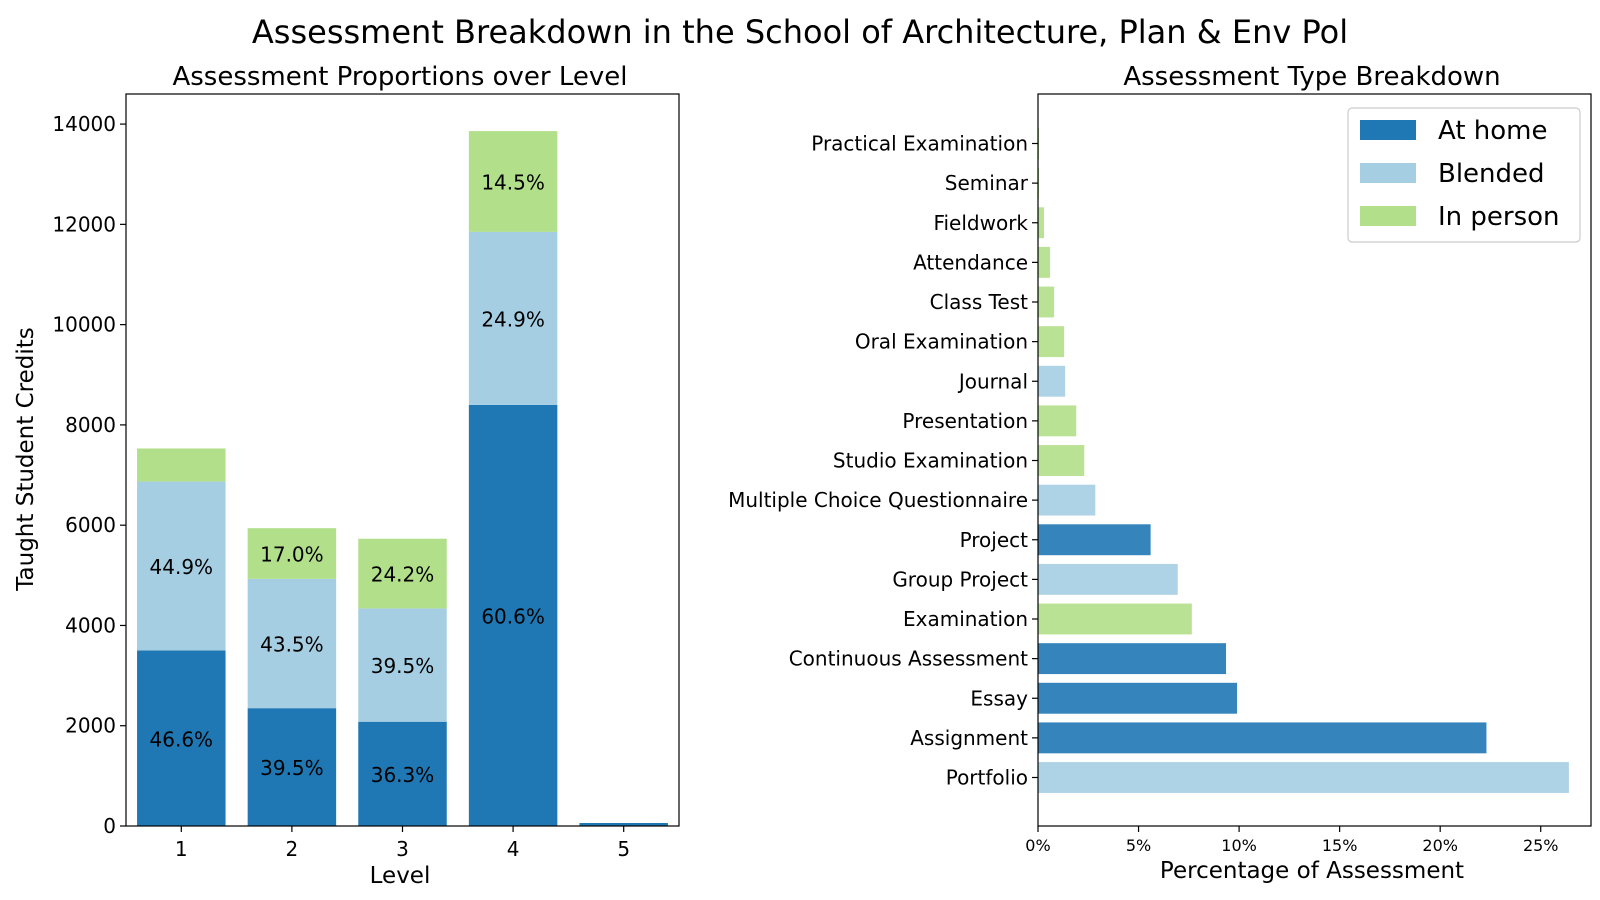 The image size is (1600, 900). I want to click on legend-swatch-home, so click(1388, 130).